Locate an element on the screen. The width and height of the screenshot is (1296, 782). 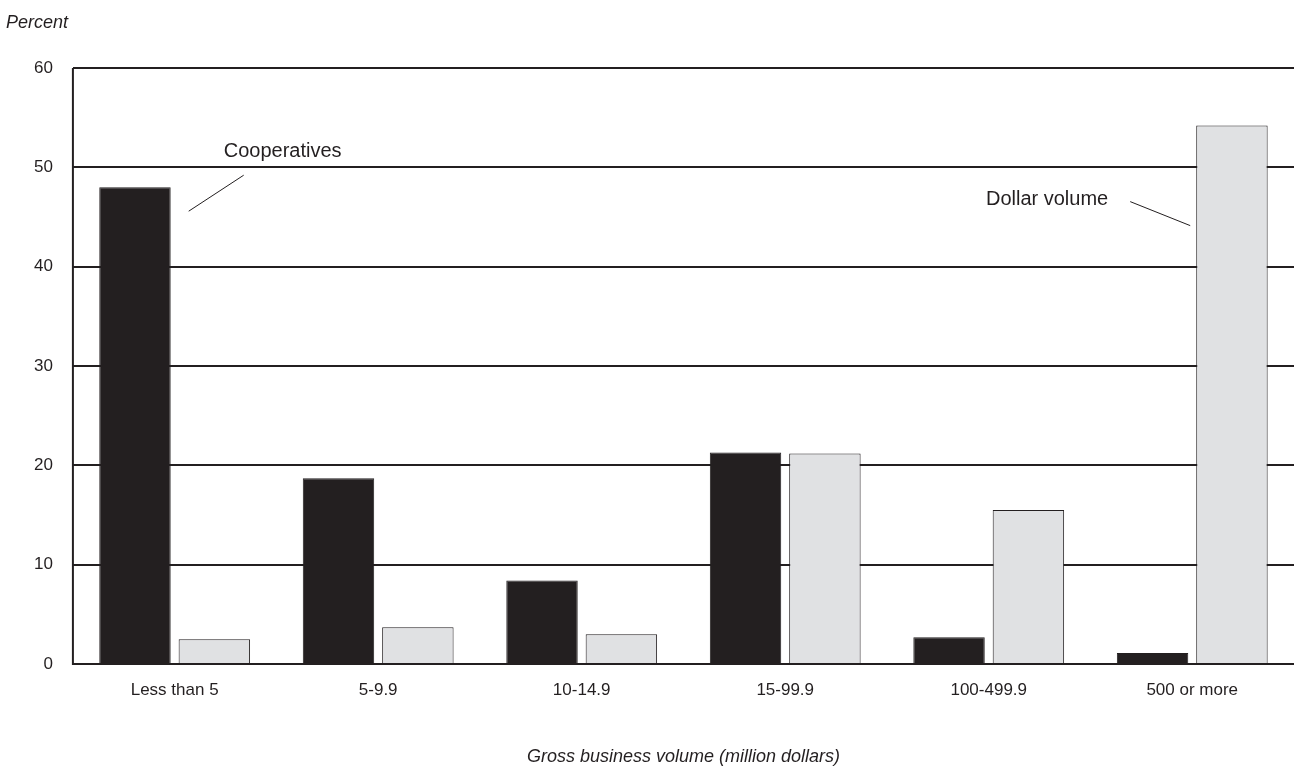
x-tick-label: 15-99.9 is located at coordinates (785, 689).